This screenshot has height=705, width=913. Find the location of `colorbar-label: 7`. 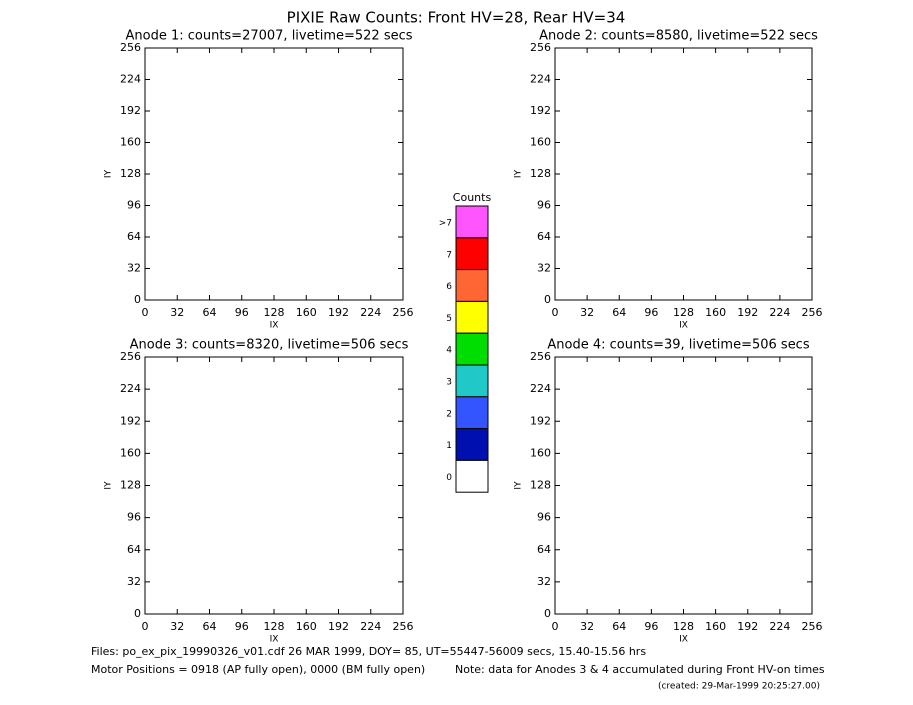

colorbar-label: 7 is located at coordinates (449, 255).